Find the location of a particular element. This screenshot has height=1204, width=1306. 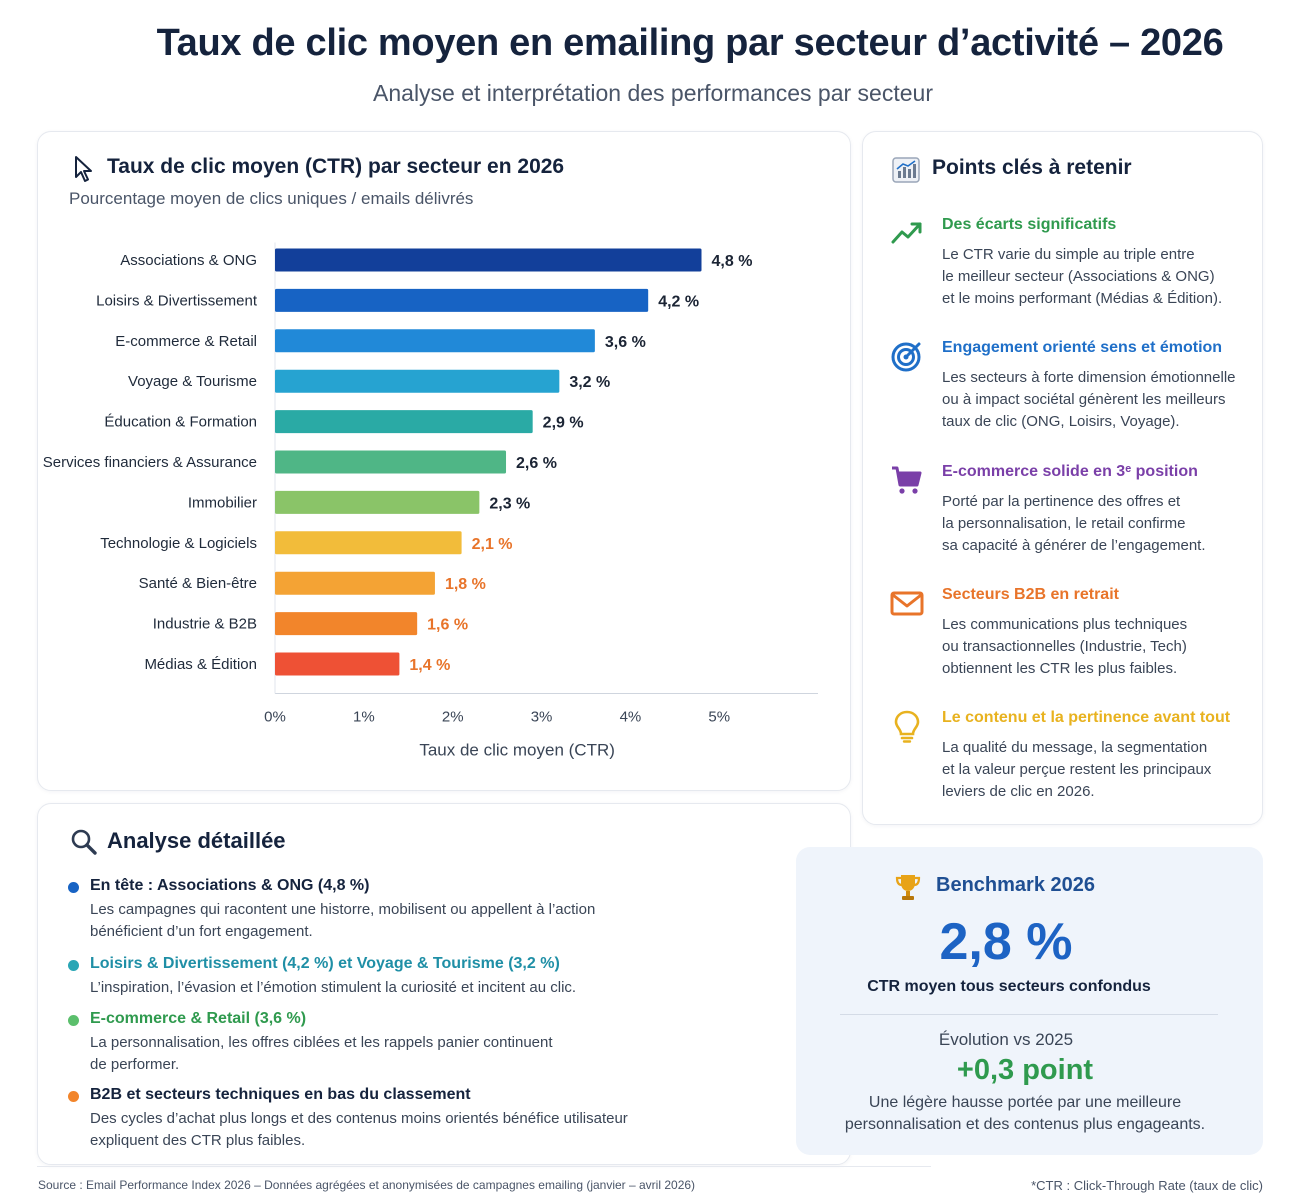

key-point-title: Des écarts significatifs is located at coordinates (1029, 224).